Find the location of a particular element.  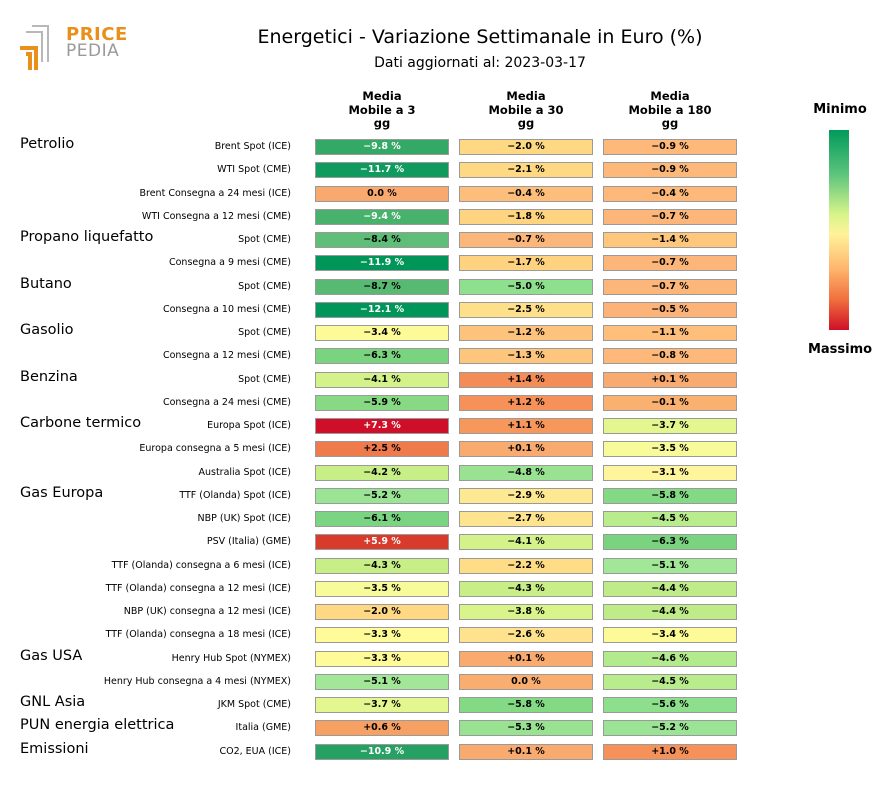

heatmap-cell: −10.9 % is located at coordinates (382, 751).